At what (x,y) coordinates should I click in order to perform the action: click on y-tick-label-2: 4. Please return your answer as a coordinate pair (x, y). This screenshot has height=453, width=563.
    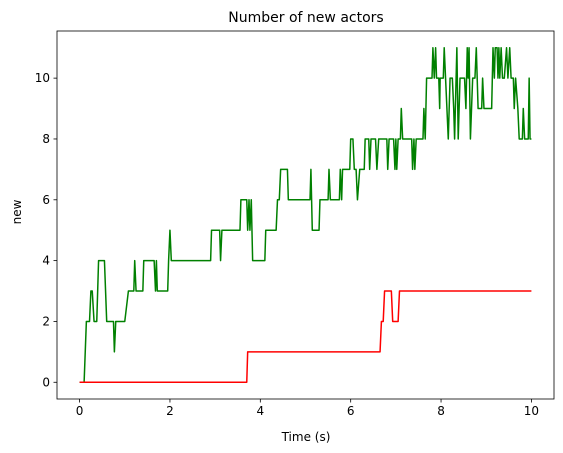
    Looking at the image, I should click on (46, 261).